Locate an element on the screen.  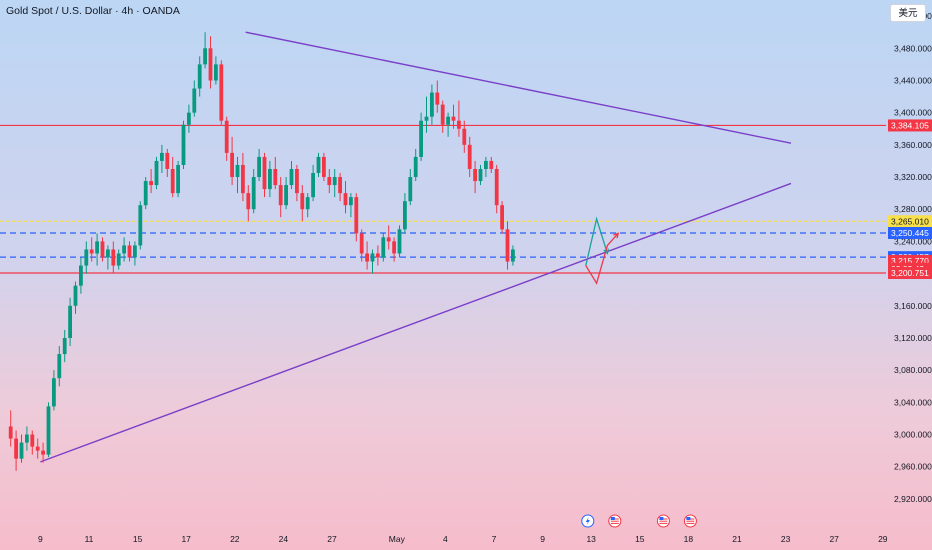
x-tick-label: 9 is located at coordinates (542, 539).